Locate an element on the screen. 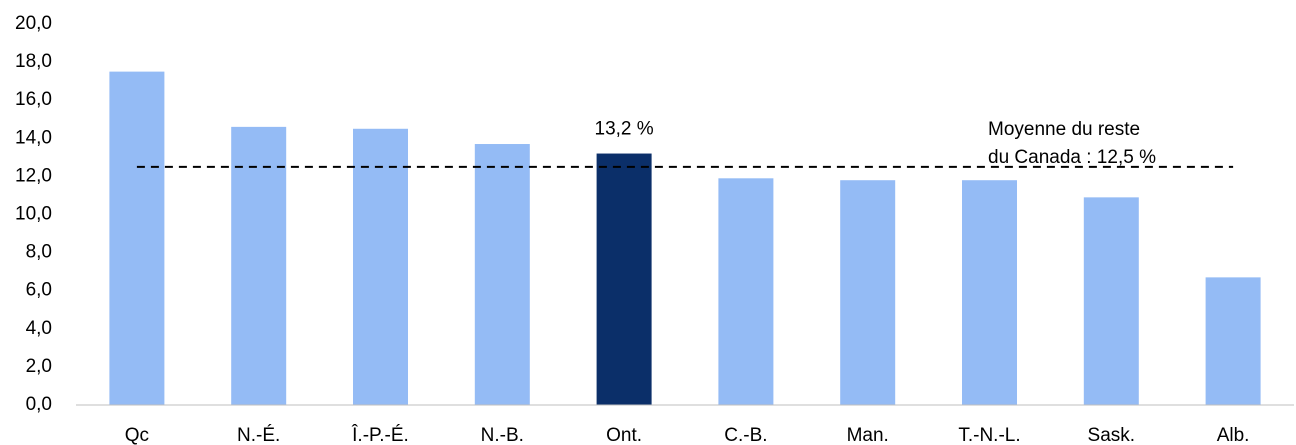 The width and height of the screenshot is (1296, 445). reference-label: du Canada : 12,5 % is located at coordinates (1072, 157).